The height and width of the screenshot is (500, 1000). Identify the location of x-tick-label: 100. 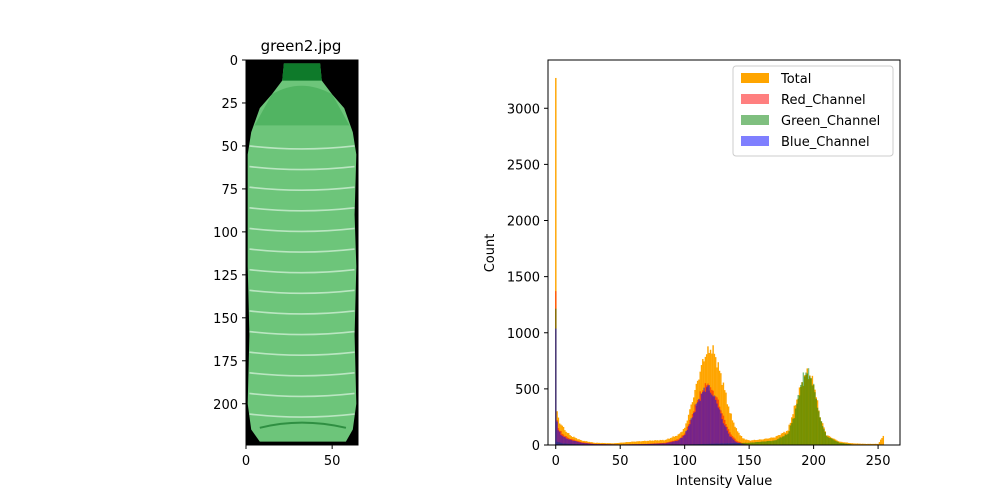
(684, 461).